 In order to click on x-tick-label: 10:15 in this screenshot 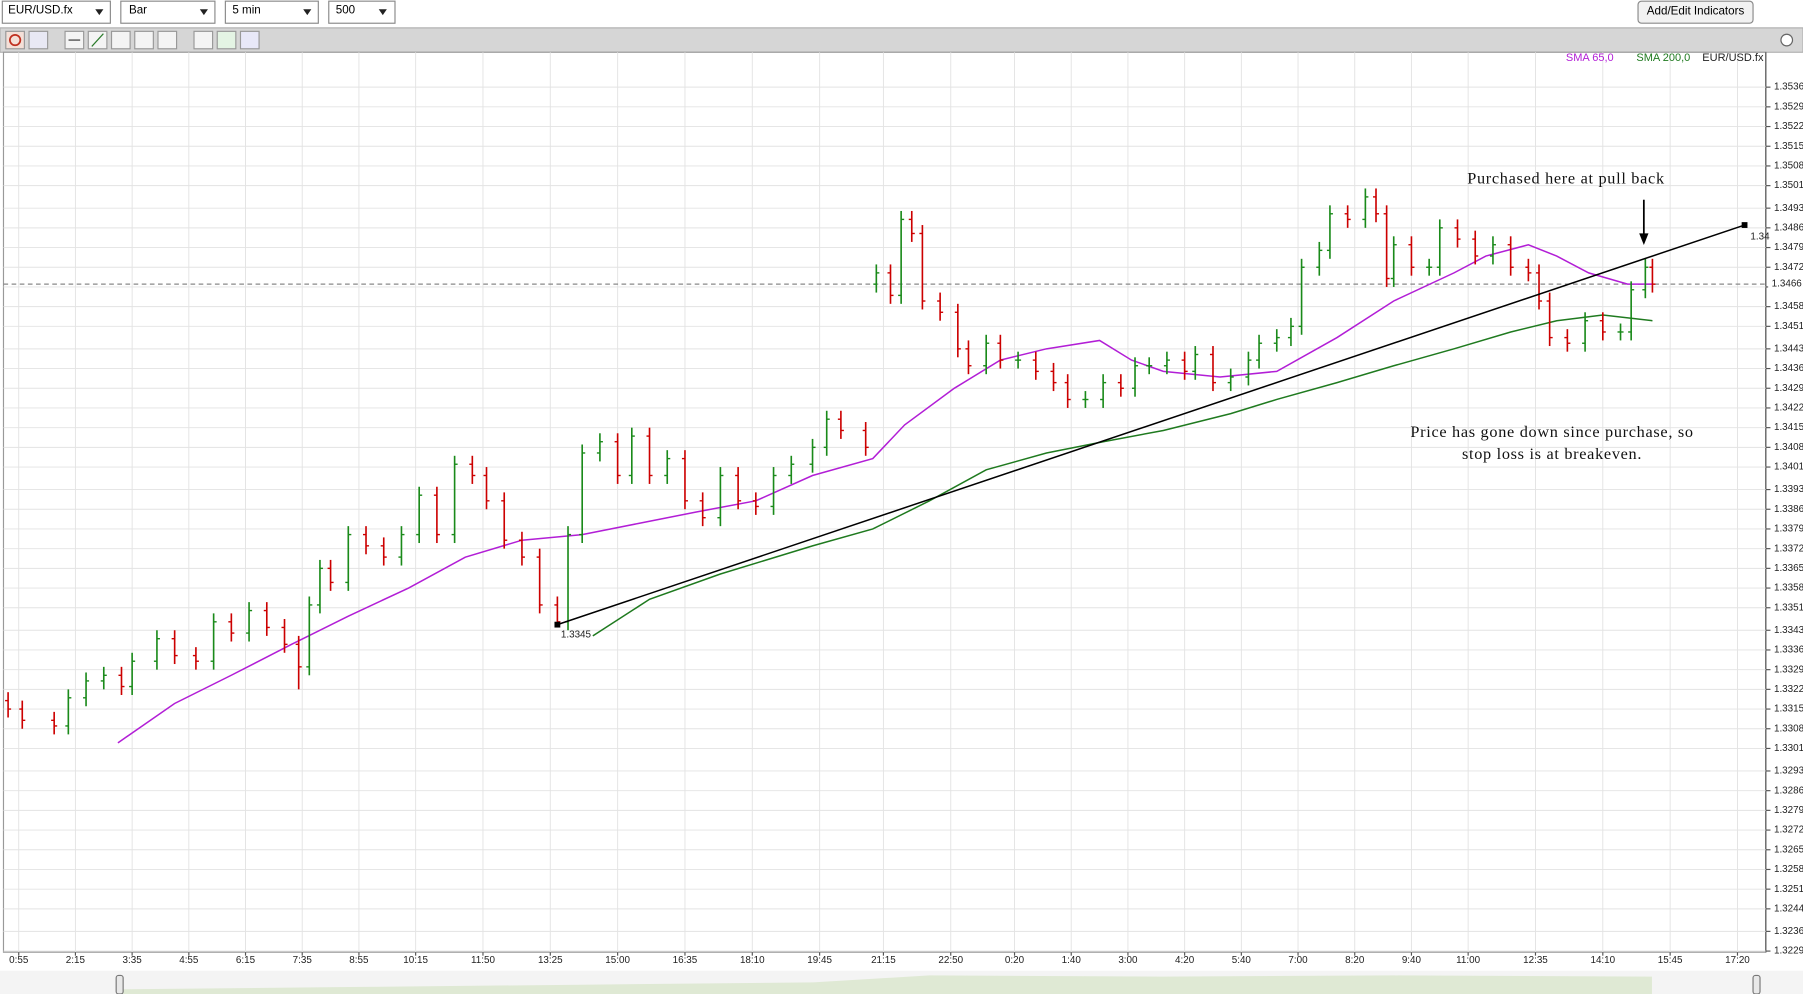, I will do `click(415, 960)`.